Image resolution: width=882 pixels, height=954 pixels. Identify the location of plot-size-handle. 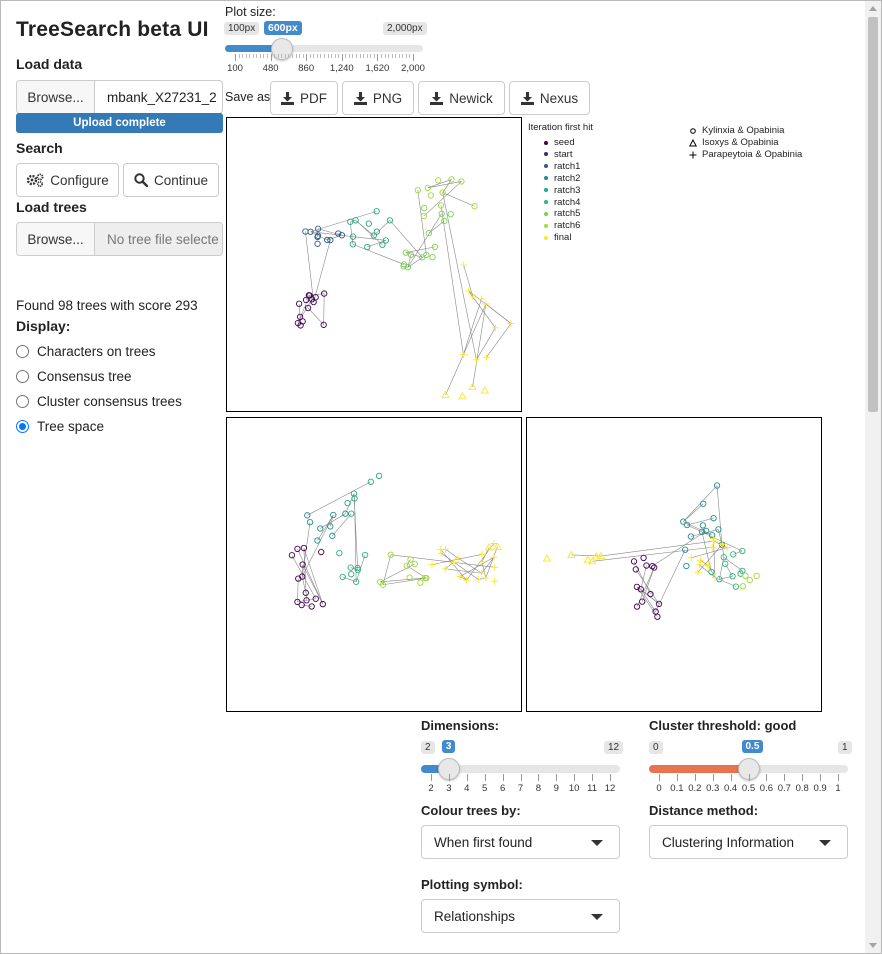
(281, 49).